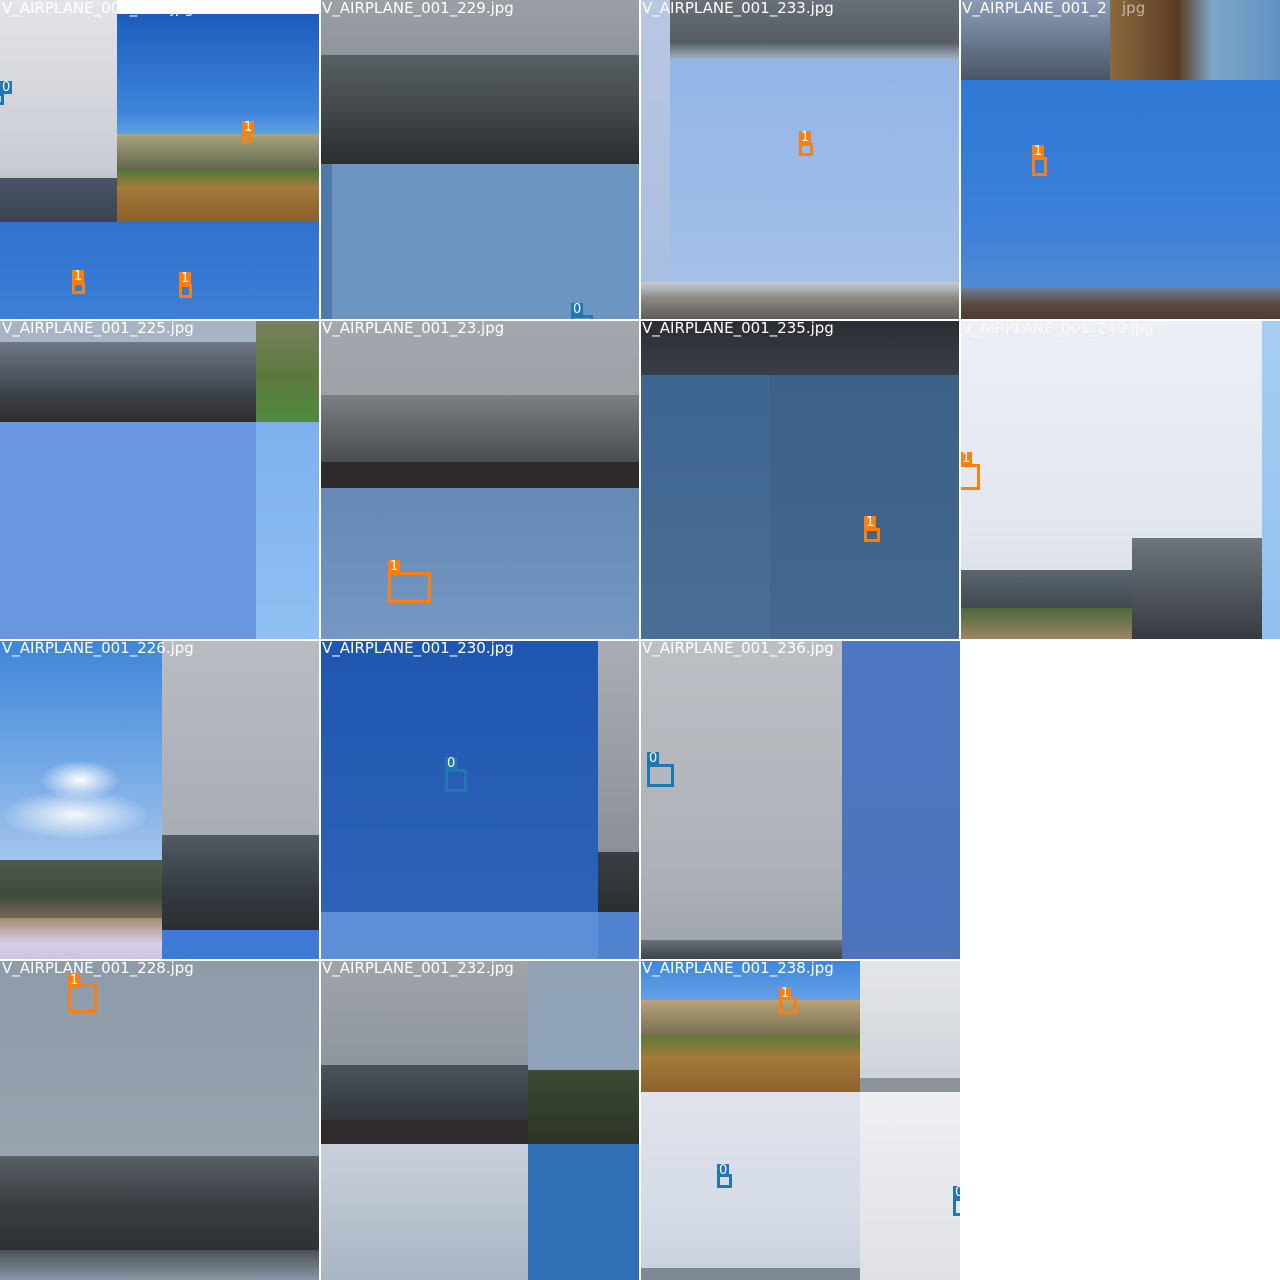 Image resolution: width=1280 pixels, height=1280 pixels. What do you see at coordinates (738, 648) in the screenshot?
I see `tile-filename: V_AIRPLANE_001_236.jpg` at bounding box center [738, 648].